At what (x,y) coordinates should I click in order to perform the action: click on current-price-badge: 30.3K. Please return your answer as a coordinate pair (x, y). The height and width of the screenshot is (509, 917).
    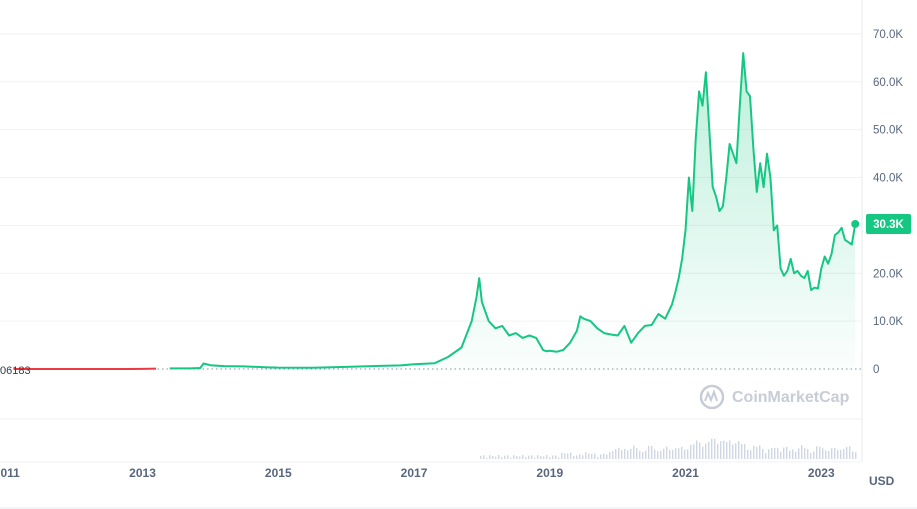
    Looking at the image, I should click on (888, 223).